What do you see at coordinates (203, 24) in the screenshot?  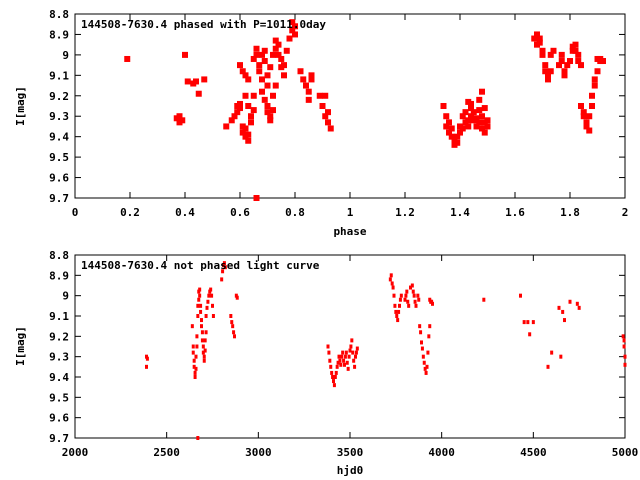 I see `phased-chart-title: 144508-7630.4 phased with P=1011.0day` at bounding box center [203, 24].